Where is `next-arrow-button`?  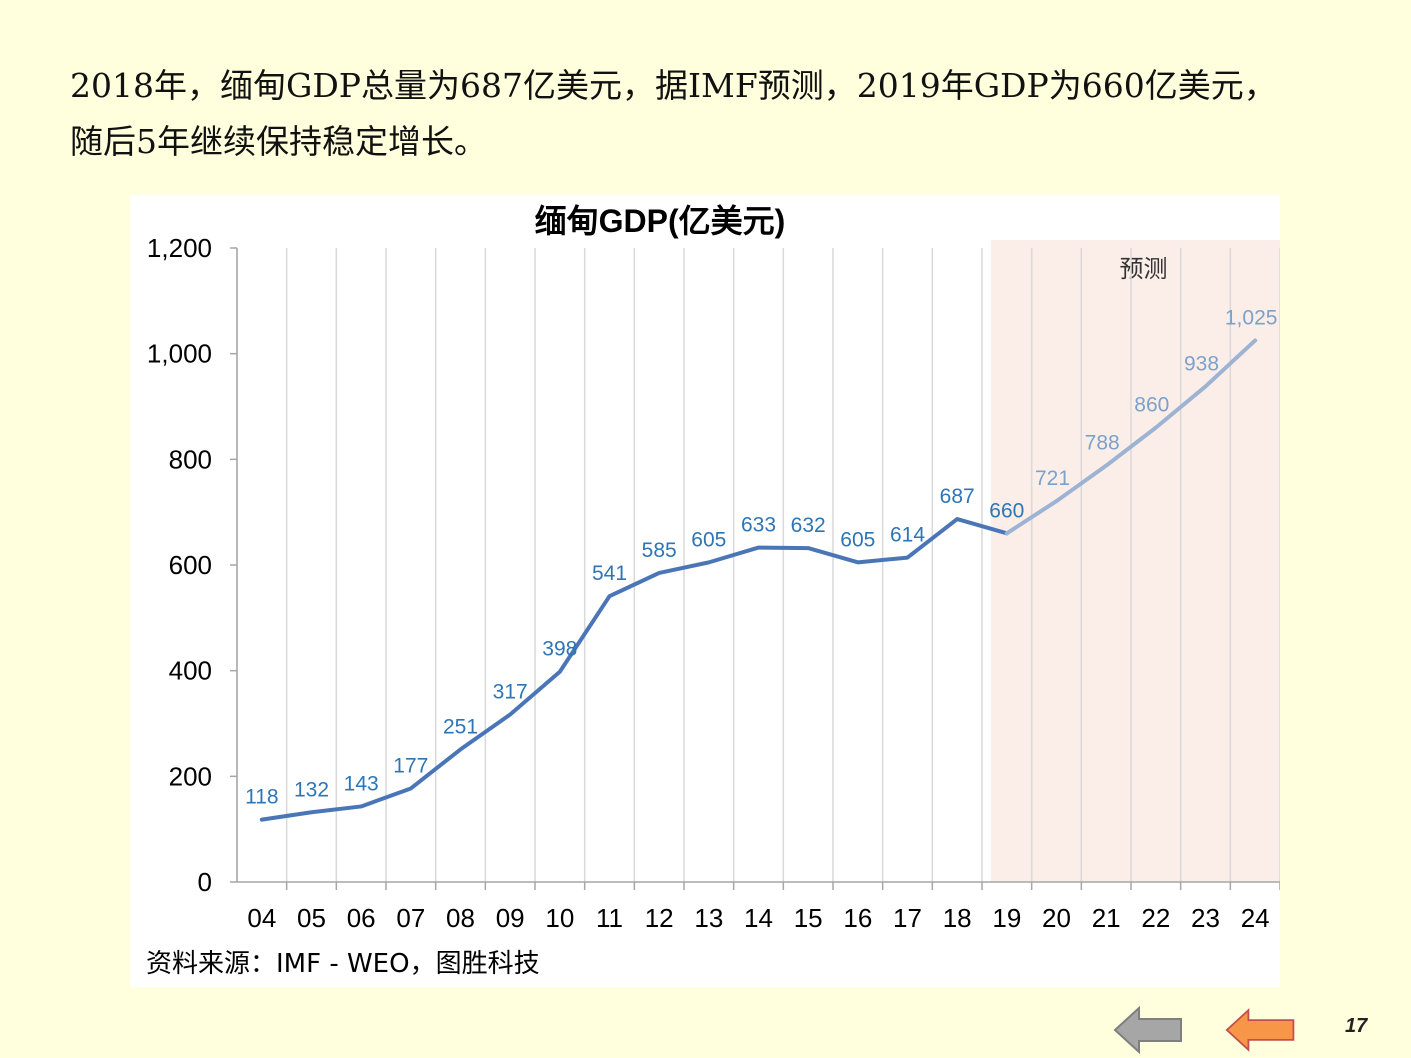 next-arrow-button is located at coordinates (1261, 1030).